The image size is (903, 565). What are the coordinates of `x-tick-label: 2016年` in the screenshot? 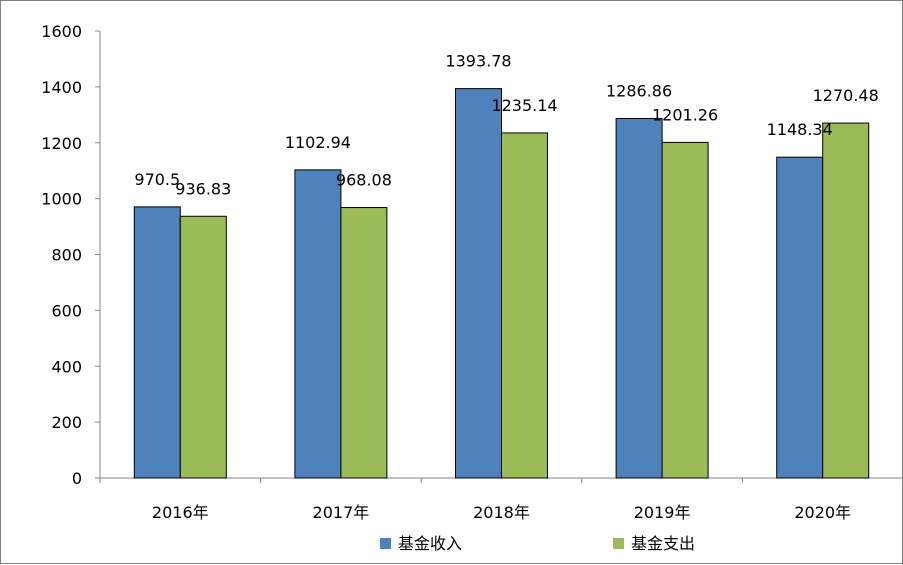 It's located at (180, 512).